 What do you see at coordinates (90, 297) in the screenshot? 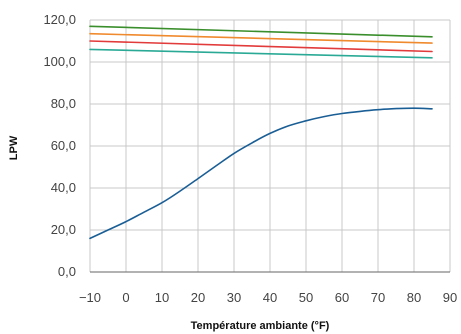
I see `x-tick-label: −10` at bounding box center [90, 297].